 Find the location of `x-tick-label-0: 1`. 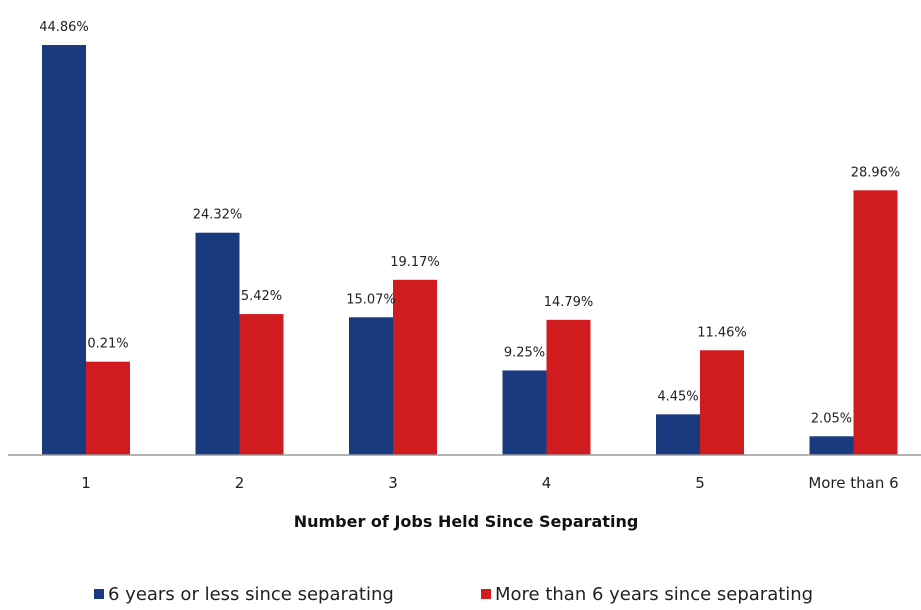

x-tick-label-0: 1 is located at coordinates (86, 483).